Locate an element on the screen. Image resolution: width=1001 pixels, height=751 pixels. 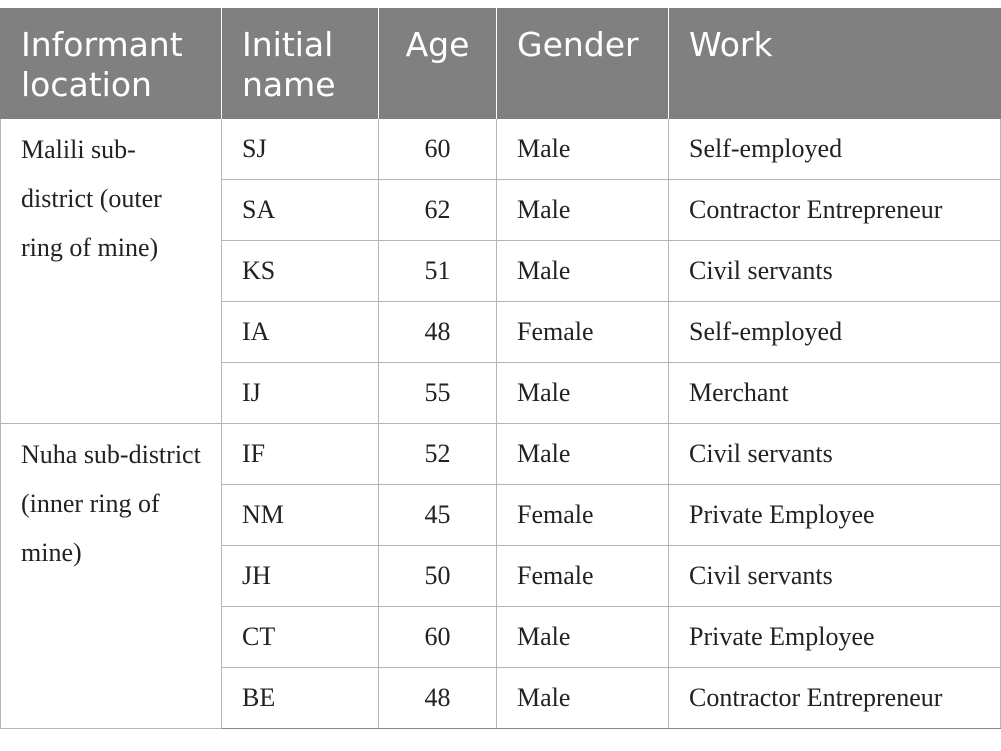
header-gender: Gender is located at coordinates (582, 63).